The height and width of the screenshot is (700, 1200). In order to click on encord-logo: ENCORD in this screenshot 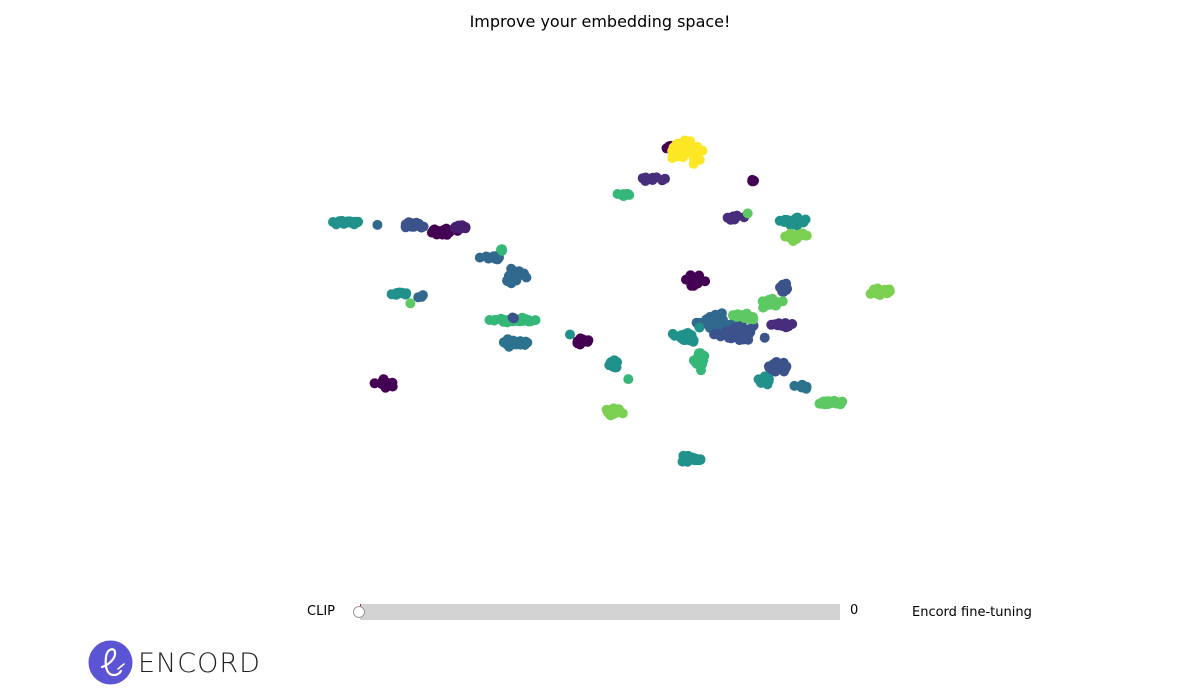, I will do `click(188, 664)`.